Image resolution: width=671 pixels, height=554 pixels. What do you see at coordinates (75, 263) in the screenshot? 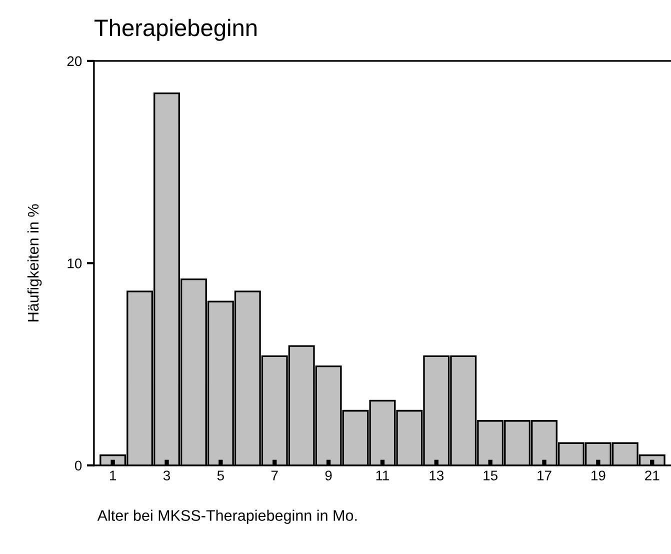
I see `y-tick-label: 10` at bounding box center [75, 263].